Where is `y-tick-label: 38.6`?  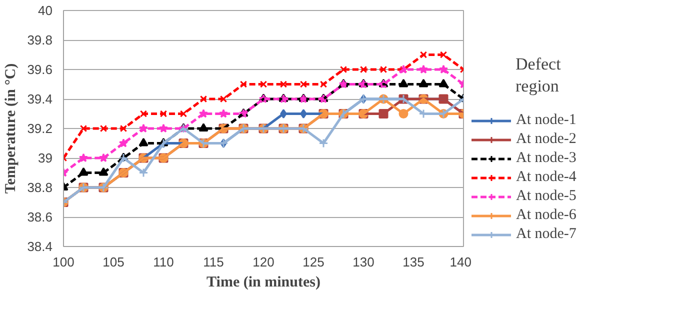
y-tick-label: 38.6 is located at coordinates (40, 217).